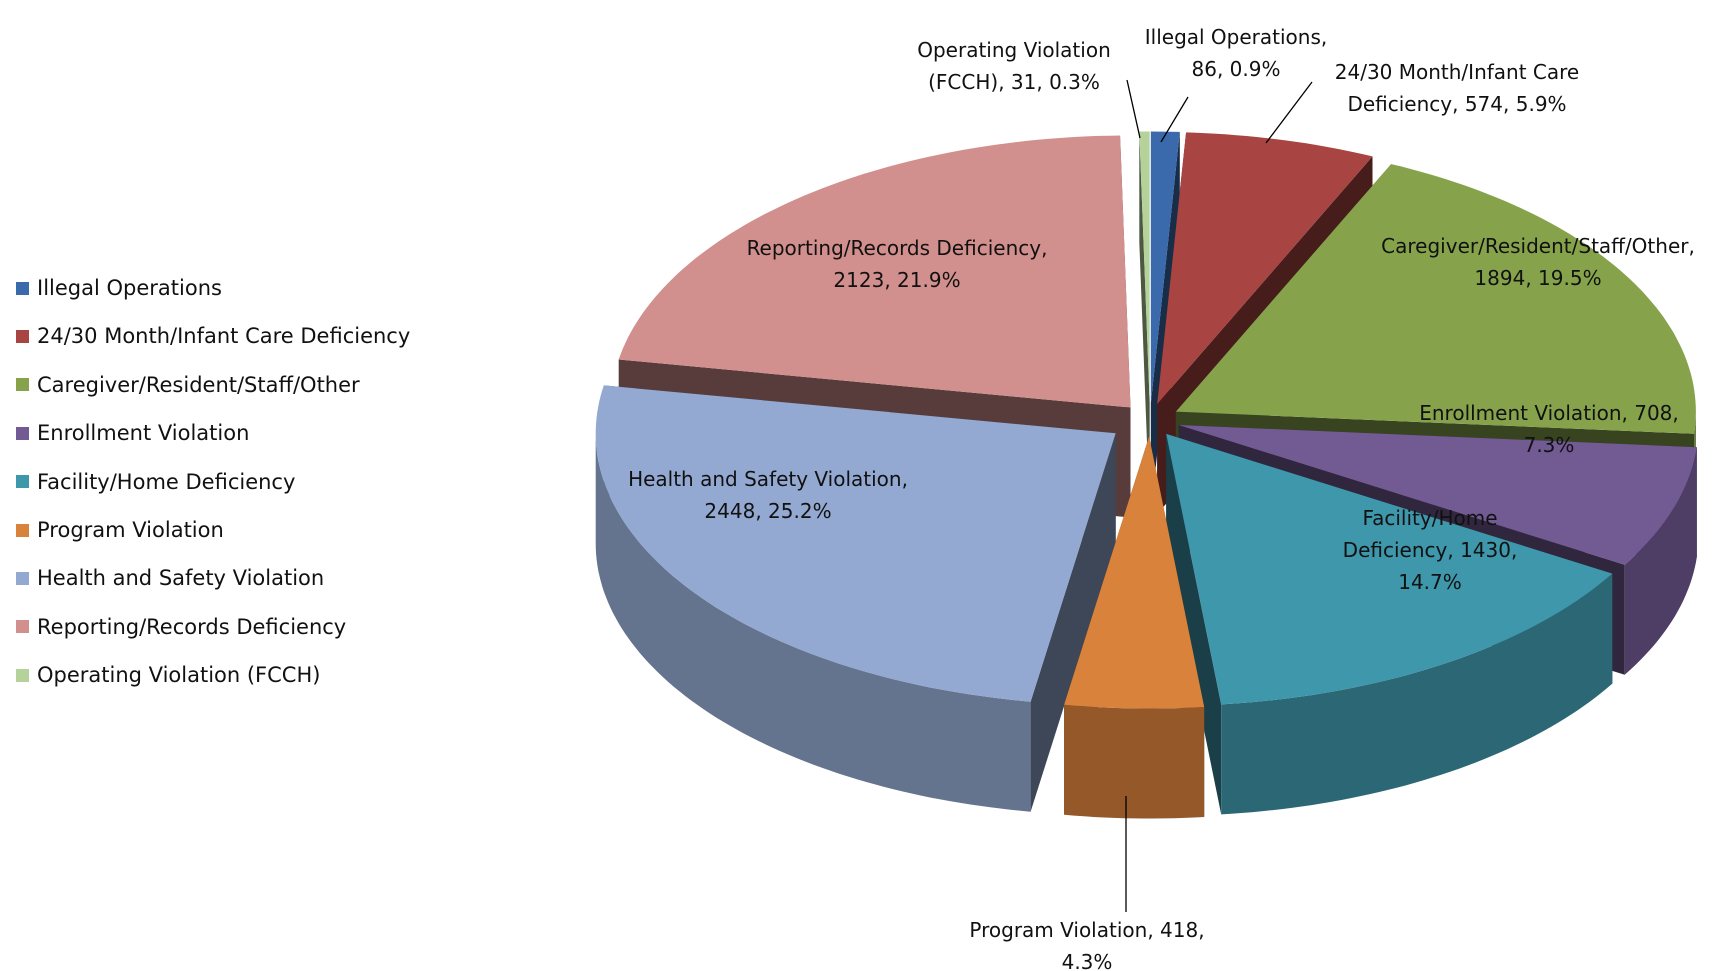 Image resolution: width=1717 pixels, height=971 pixels. Describe the element at coordinates (1541, 104) in the screenshot. I see `label-percent: 5.9%` at that location.